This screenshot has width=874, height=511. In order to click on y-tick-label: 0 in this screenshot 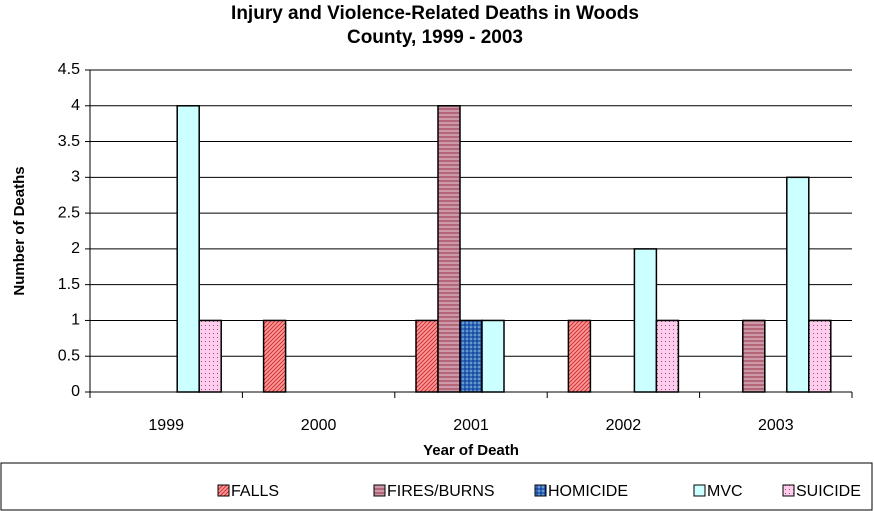, I will do `click(75, 391)`.